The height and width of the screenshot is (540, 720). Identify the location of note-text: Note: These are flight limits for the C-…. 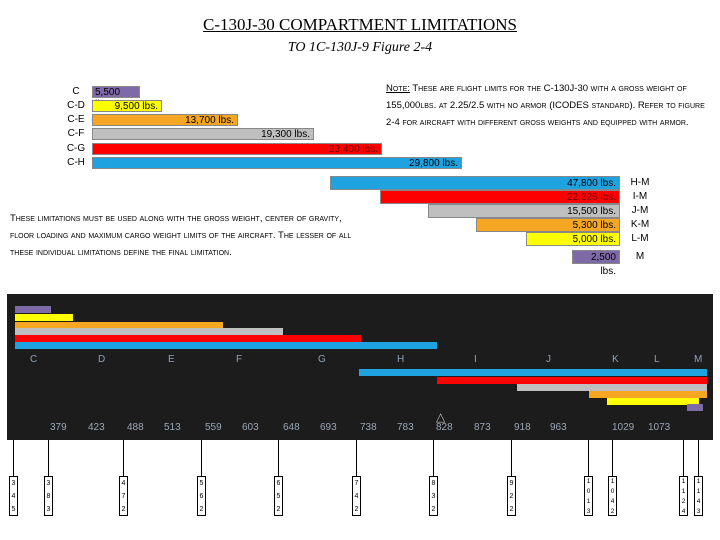
(546, 105).